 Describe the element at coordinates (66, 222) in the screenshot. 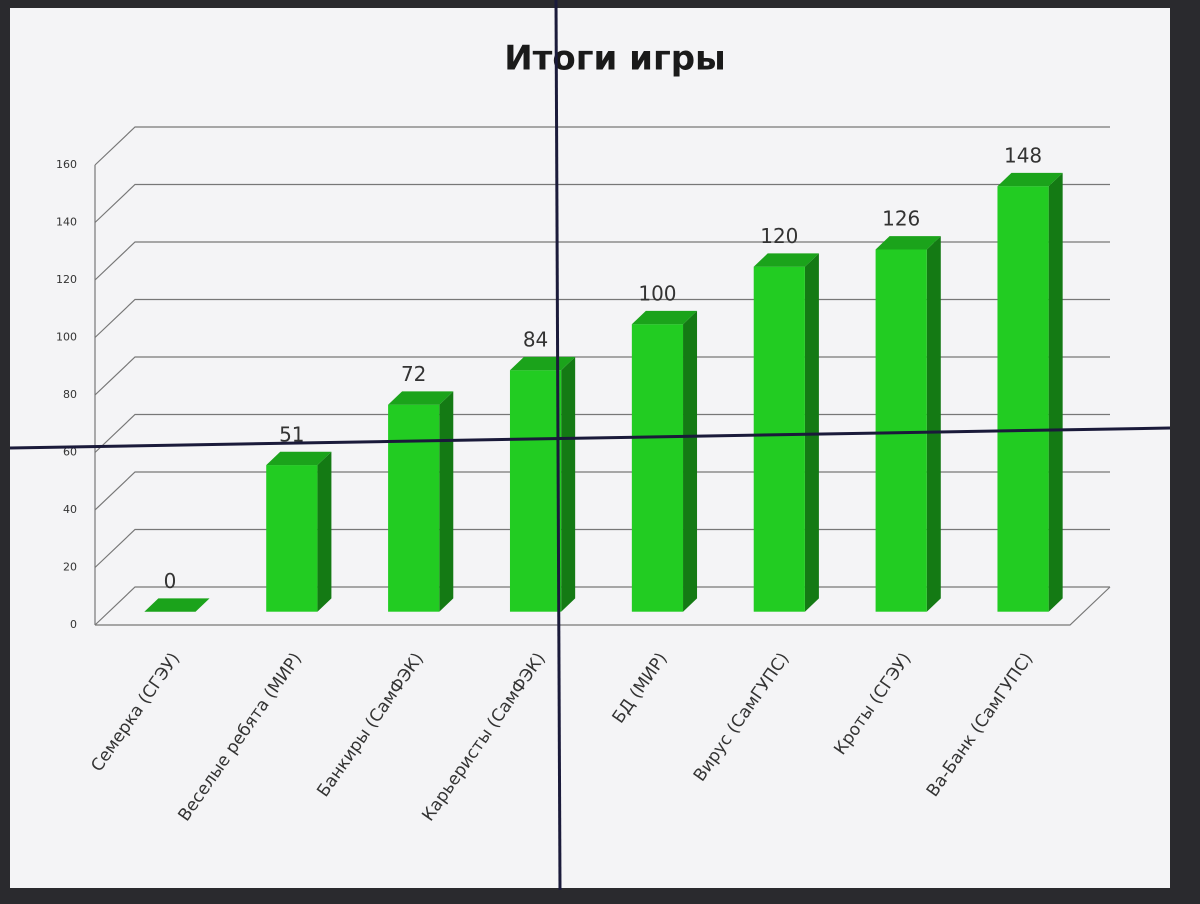

I see `y-tick-label: 140` at that location.